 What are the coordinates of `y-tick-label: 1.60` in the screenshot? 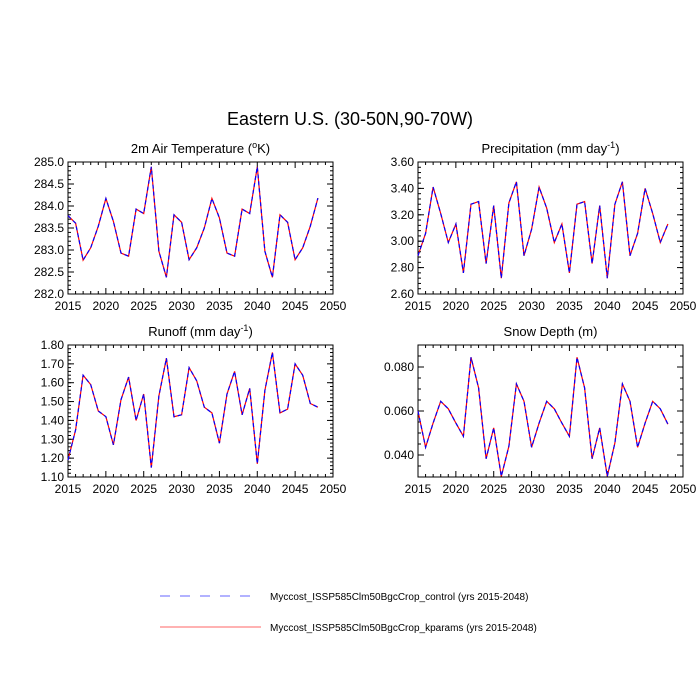 It's located at (53, 383).